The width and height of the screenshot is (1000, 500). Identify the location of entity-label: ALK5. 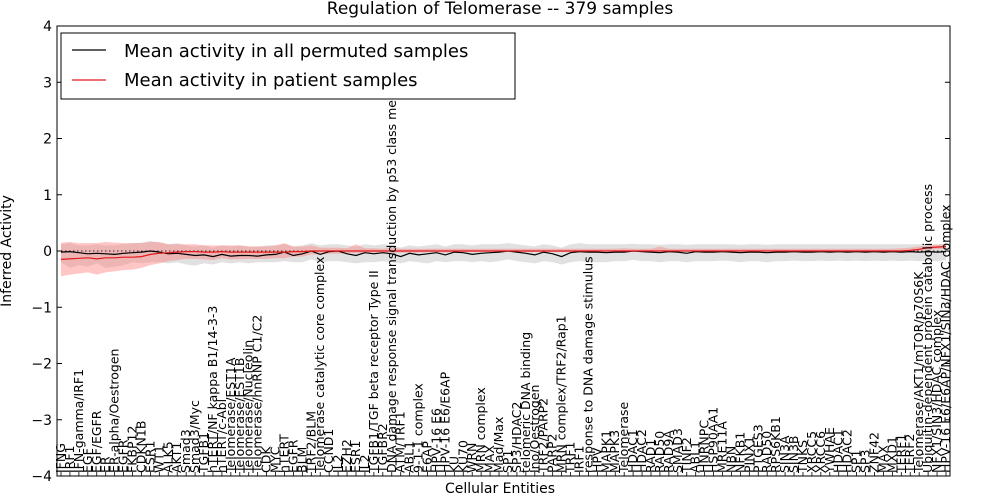
(167, 457).